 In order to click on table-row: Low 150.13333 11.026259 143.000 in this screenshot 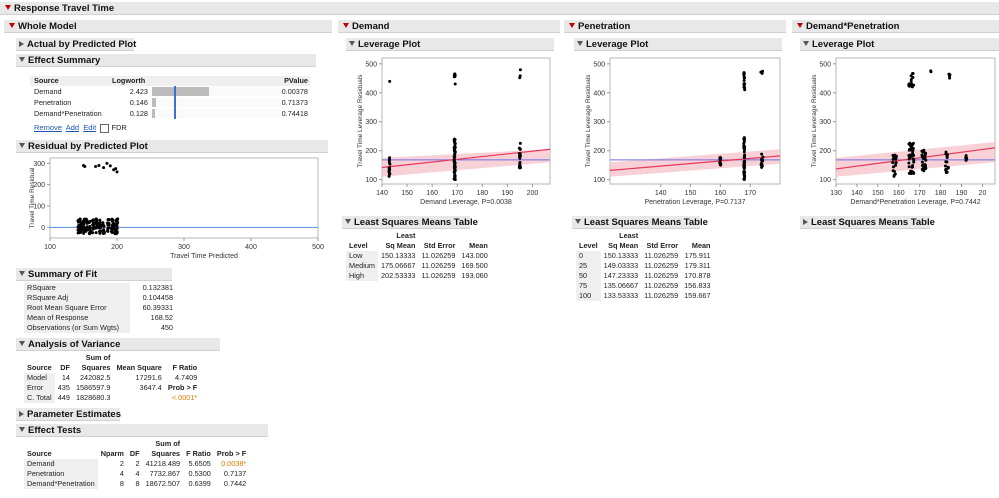, I will do `click(418, 256)`.